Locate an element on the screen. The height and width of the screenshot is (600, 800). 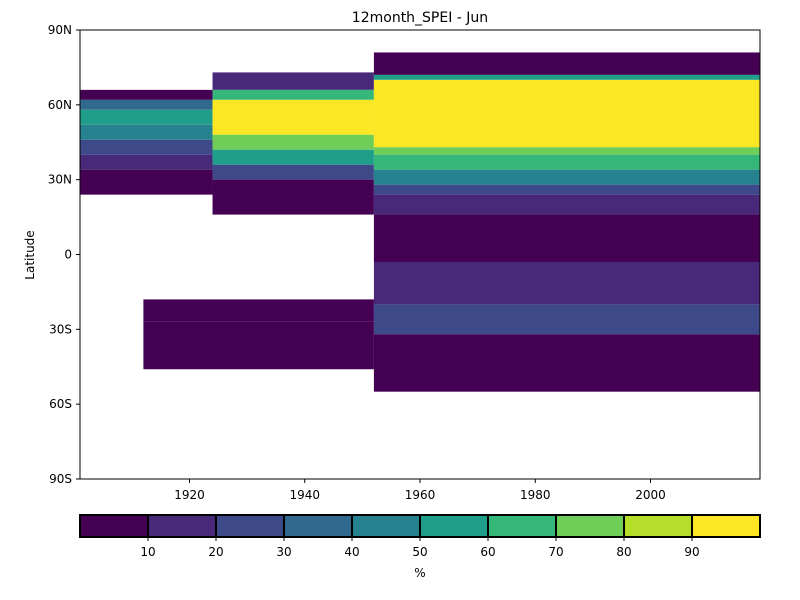
x-tick-label: 1940 is located at coordinates (304, 495).